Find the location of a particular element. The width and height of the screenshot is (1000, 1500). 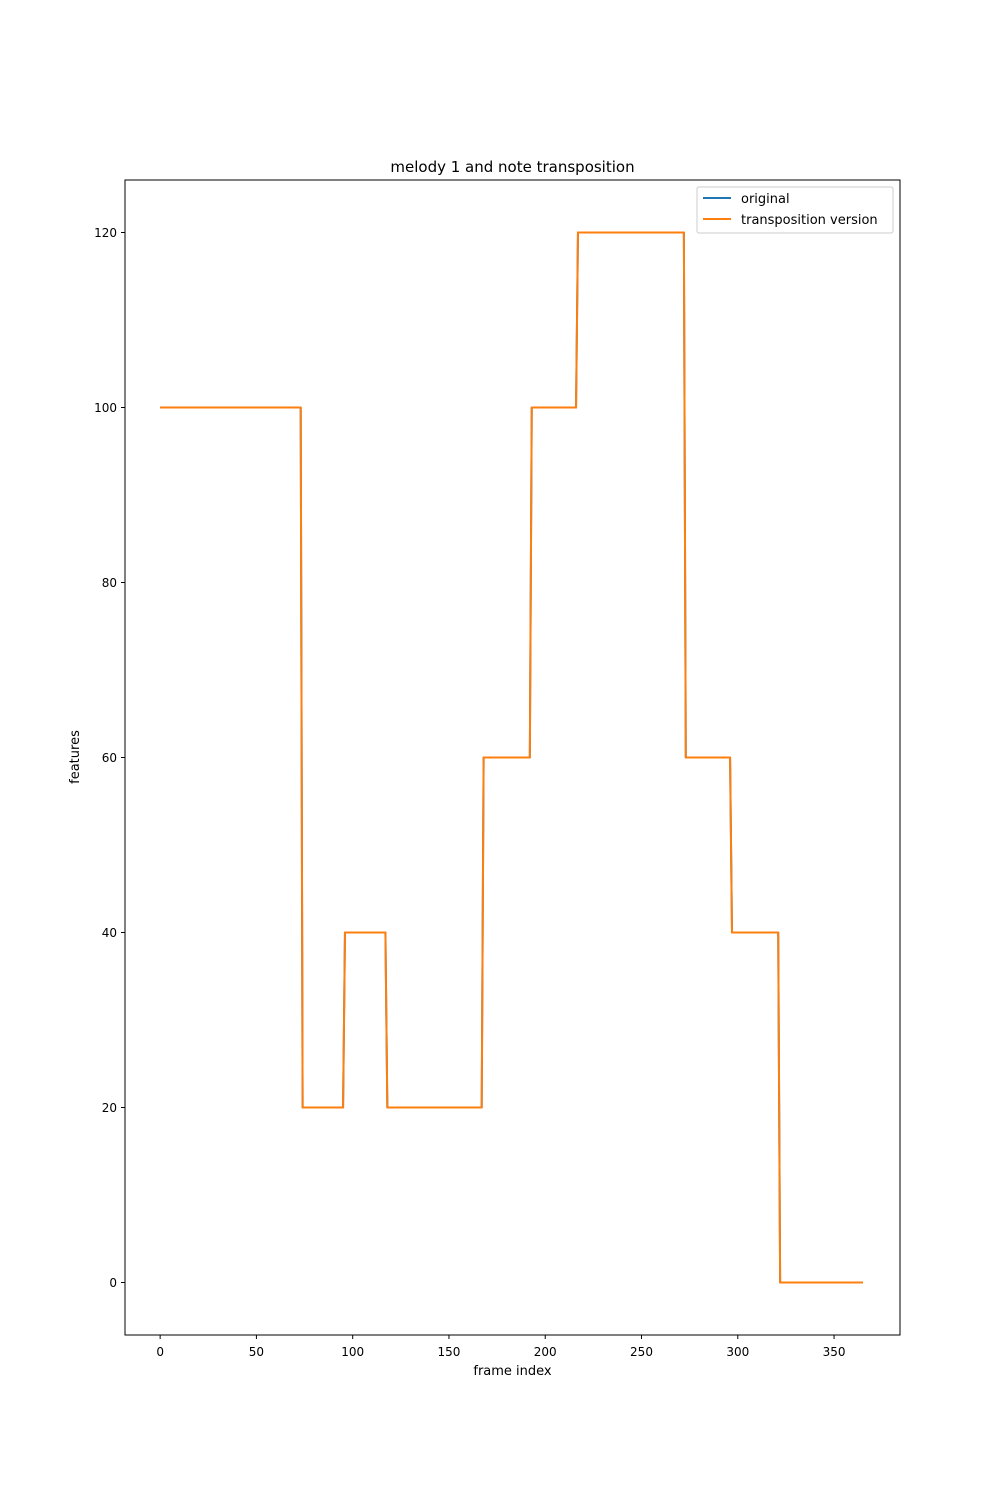

y-tick-label: 60 is located at coordinates (109, 758).